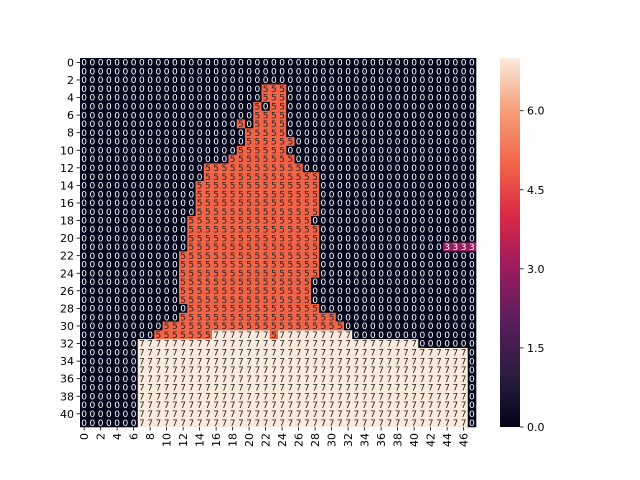 This screenshot has height=480, width=640. What do you see at coordinates (332, 440) in the screenshot?
I see `x-tick-label: 30` at bounding box center [332, 440].